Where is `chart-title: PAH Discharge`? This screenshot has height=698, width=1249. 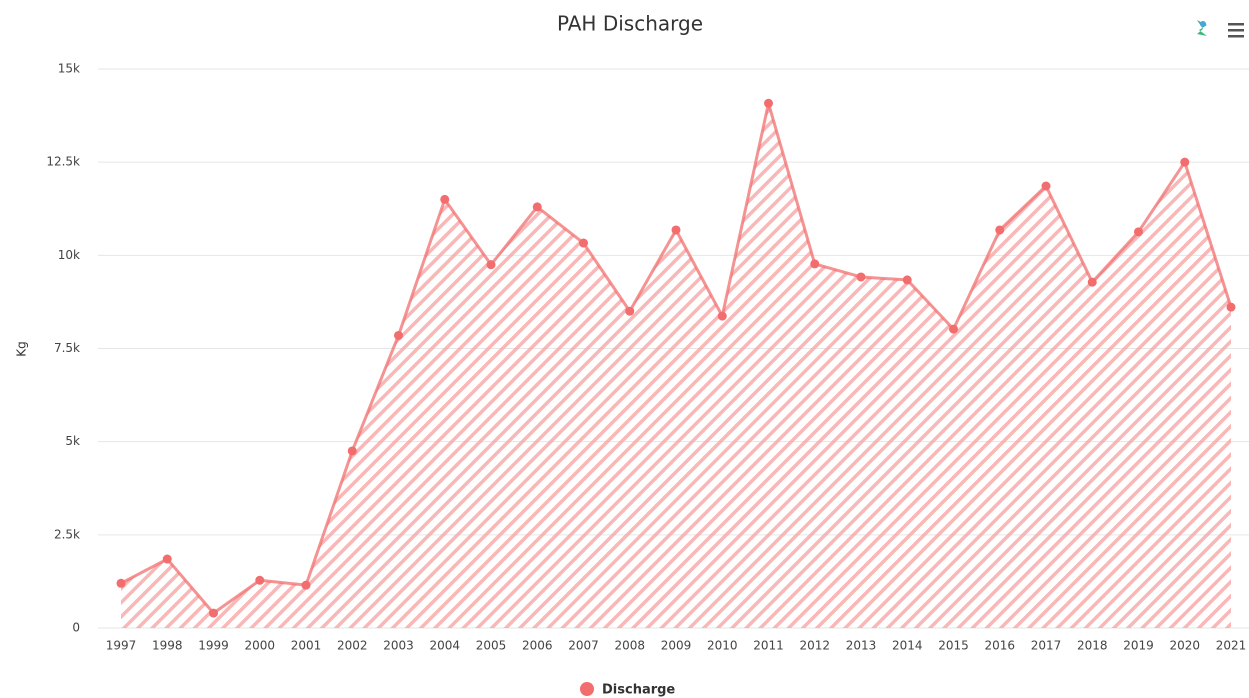 chart-title: PAH Discharge is located at coordinates (630, 24).